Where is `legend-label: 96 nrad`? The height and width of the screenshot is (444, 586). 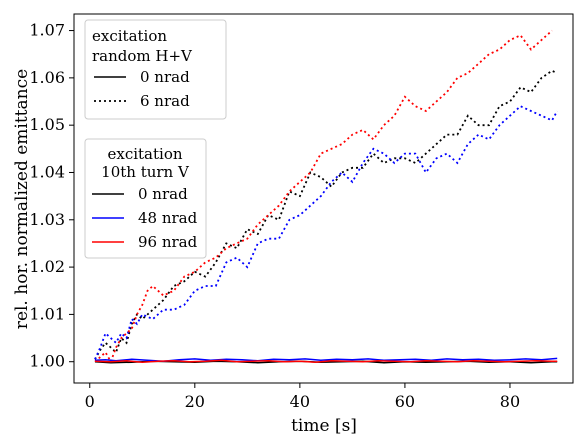
legend-label: 96 nrad is located at coordinates (168, 242).